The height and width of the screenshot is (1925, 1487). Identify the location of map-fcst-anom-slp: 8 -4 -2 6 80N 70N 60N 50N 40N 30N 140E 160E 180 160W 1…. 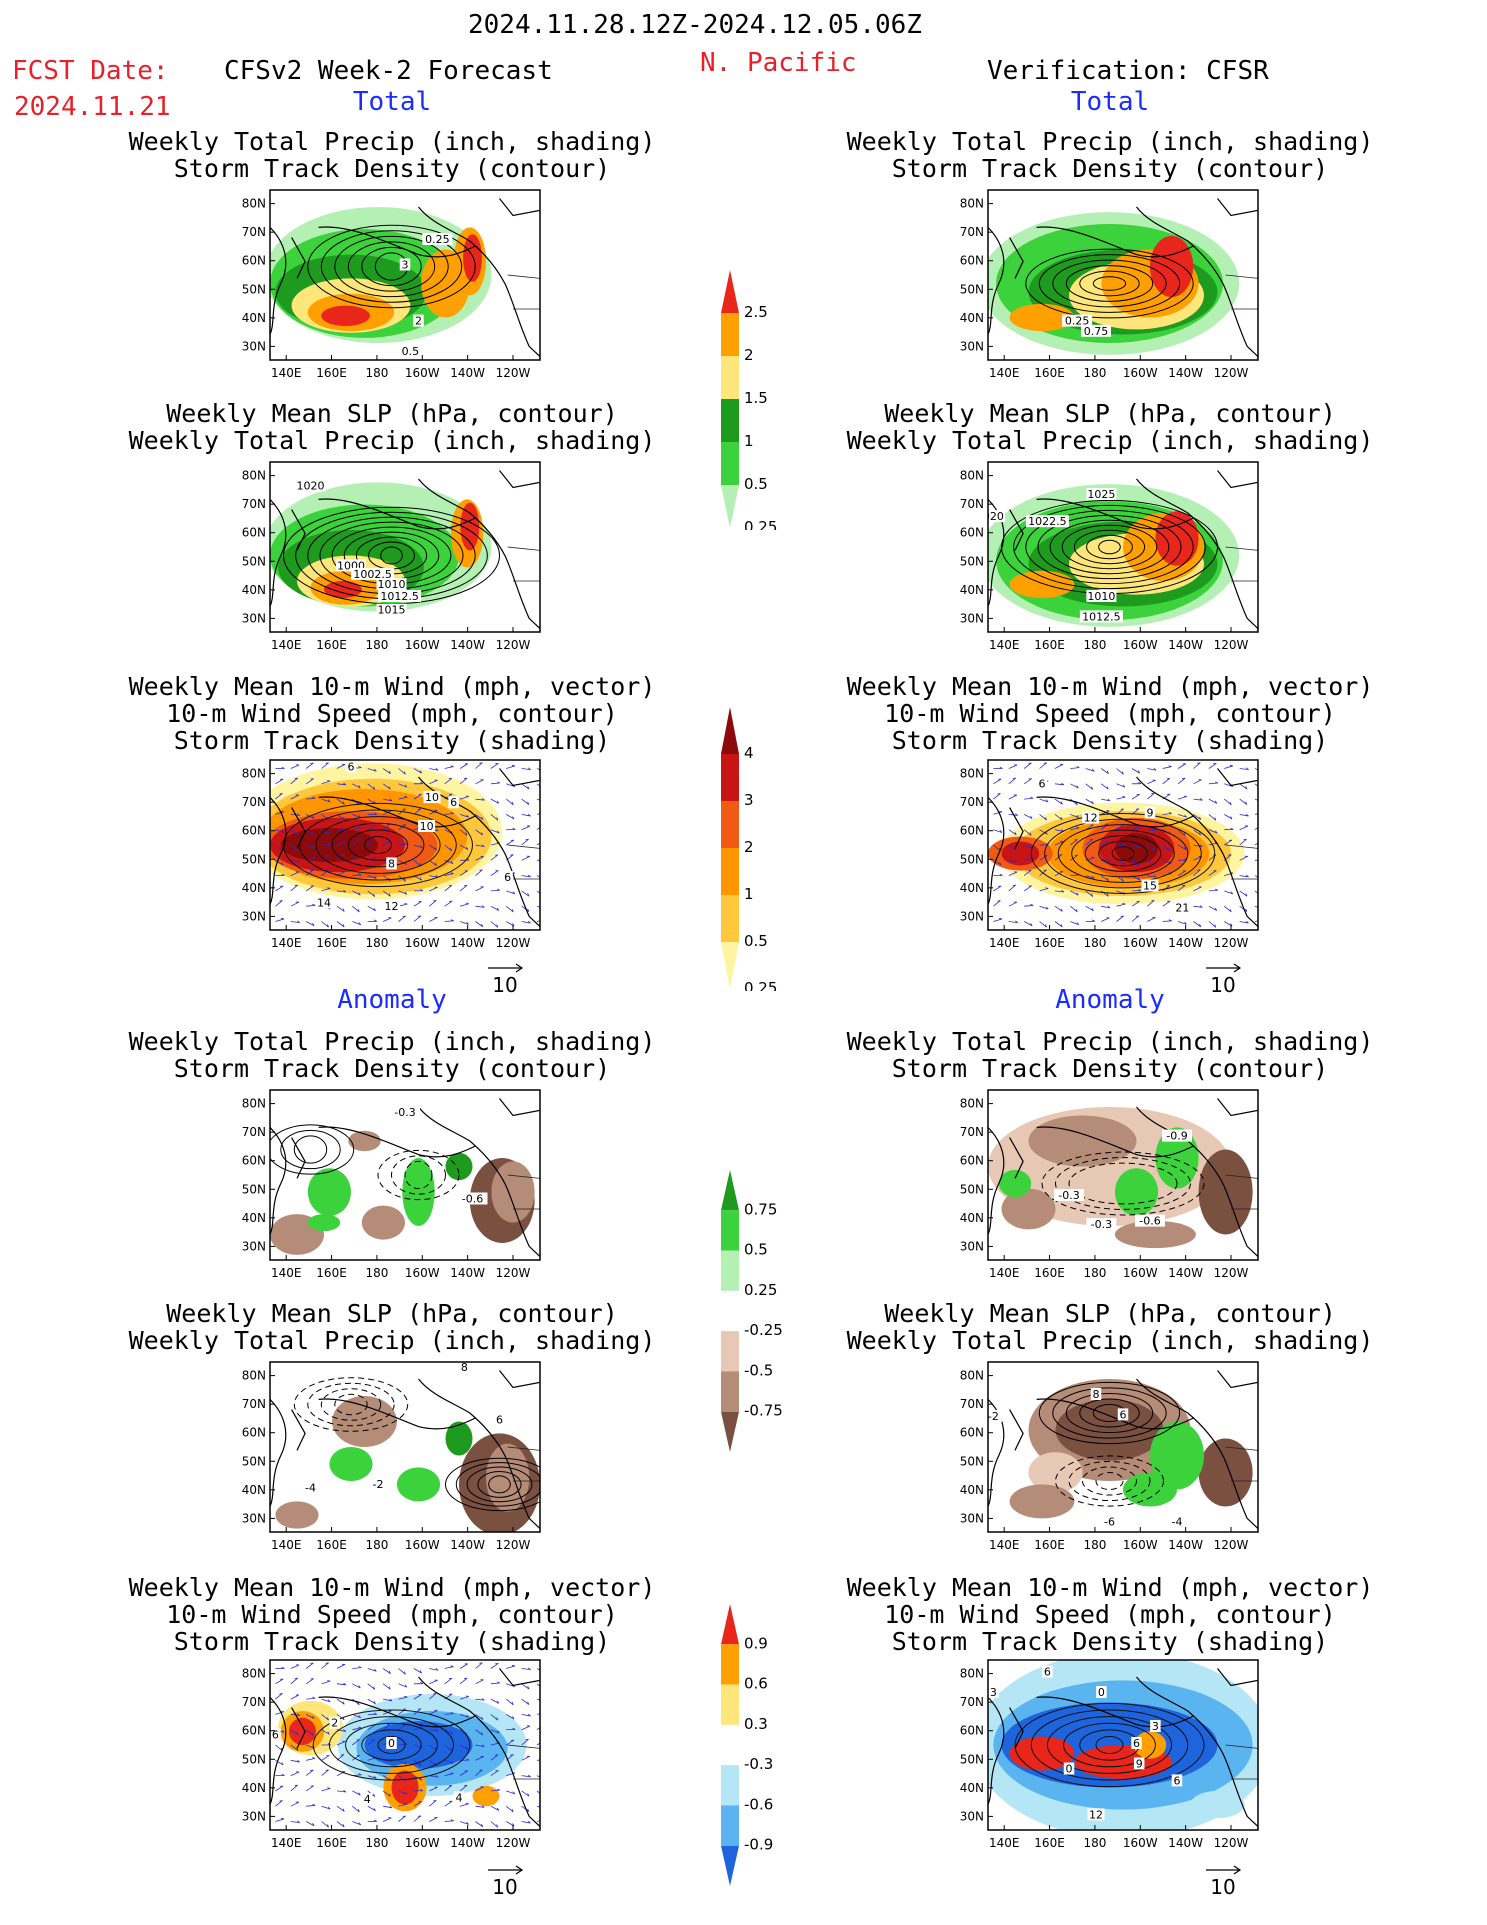
(391, 1456).